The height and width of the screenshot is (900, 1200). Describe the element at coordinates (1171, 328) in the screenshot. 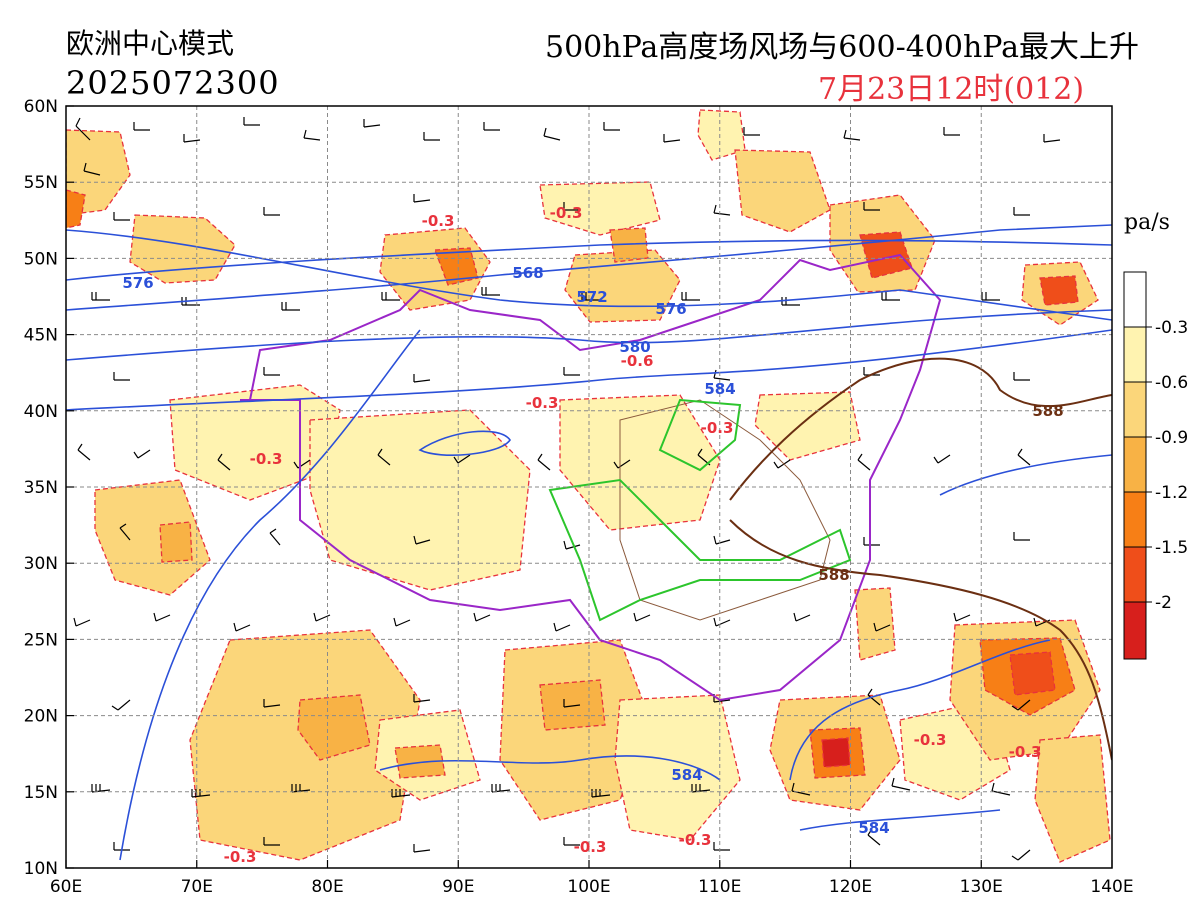

I see `colorbar-label: -0.3` at that location.